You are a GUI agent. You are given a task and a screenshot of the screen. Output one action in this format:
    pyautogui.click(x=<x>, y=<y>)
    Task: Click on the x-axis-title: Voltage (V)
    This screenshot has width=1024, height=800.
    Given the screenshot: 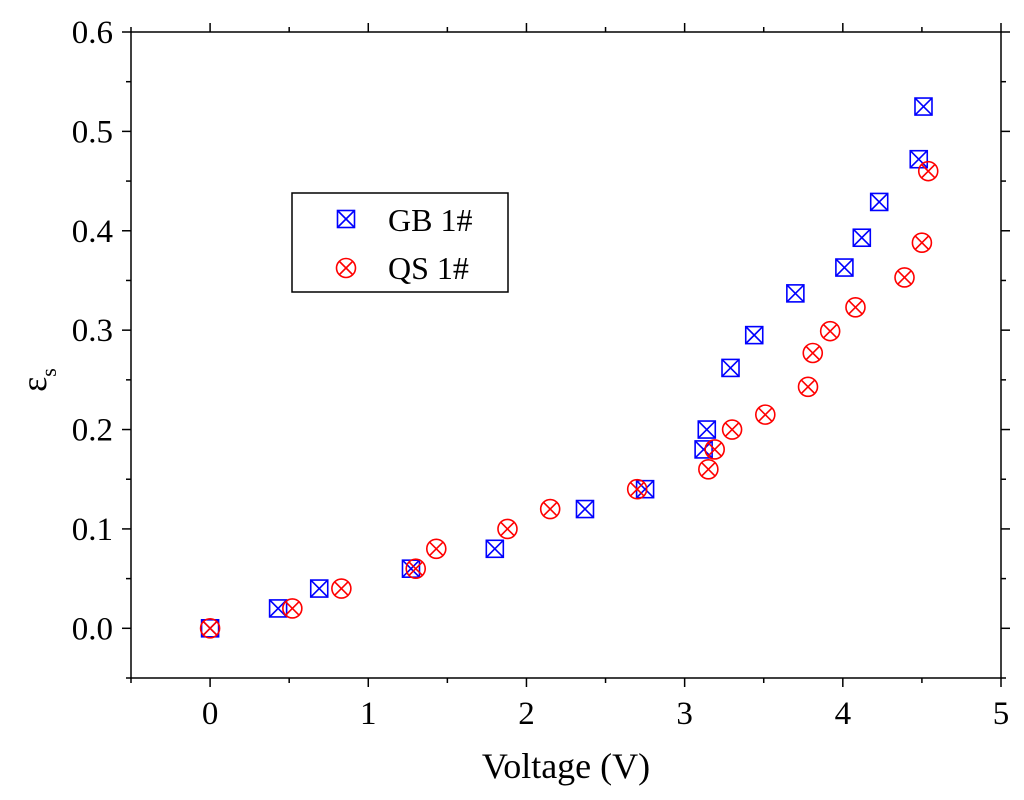 What is the action you would take?
    pyautogui.click(x=566, y=766)
    